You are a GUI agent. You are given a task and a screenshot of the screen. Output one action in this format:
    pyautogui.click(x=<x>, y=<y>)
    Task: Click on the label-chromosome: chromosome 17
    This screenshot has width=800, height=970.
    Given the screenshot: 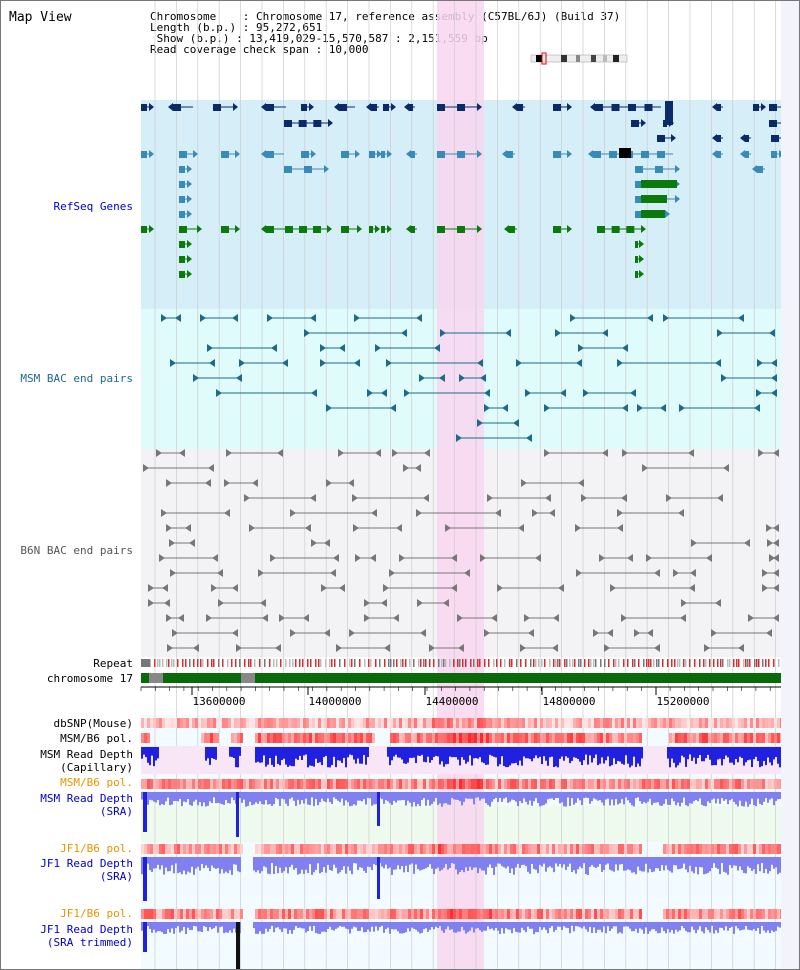 What is the action you would take?
    pyautogui.click(x=89, y=678)
    